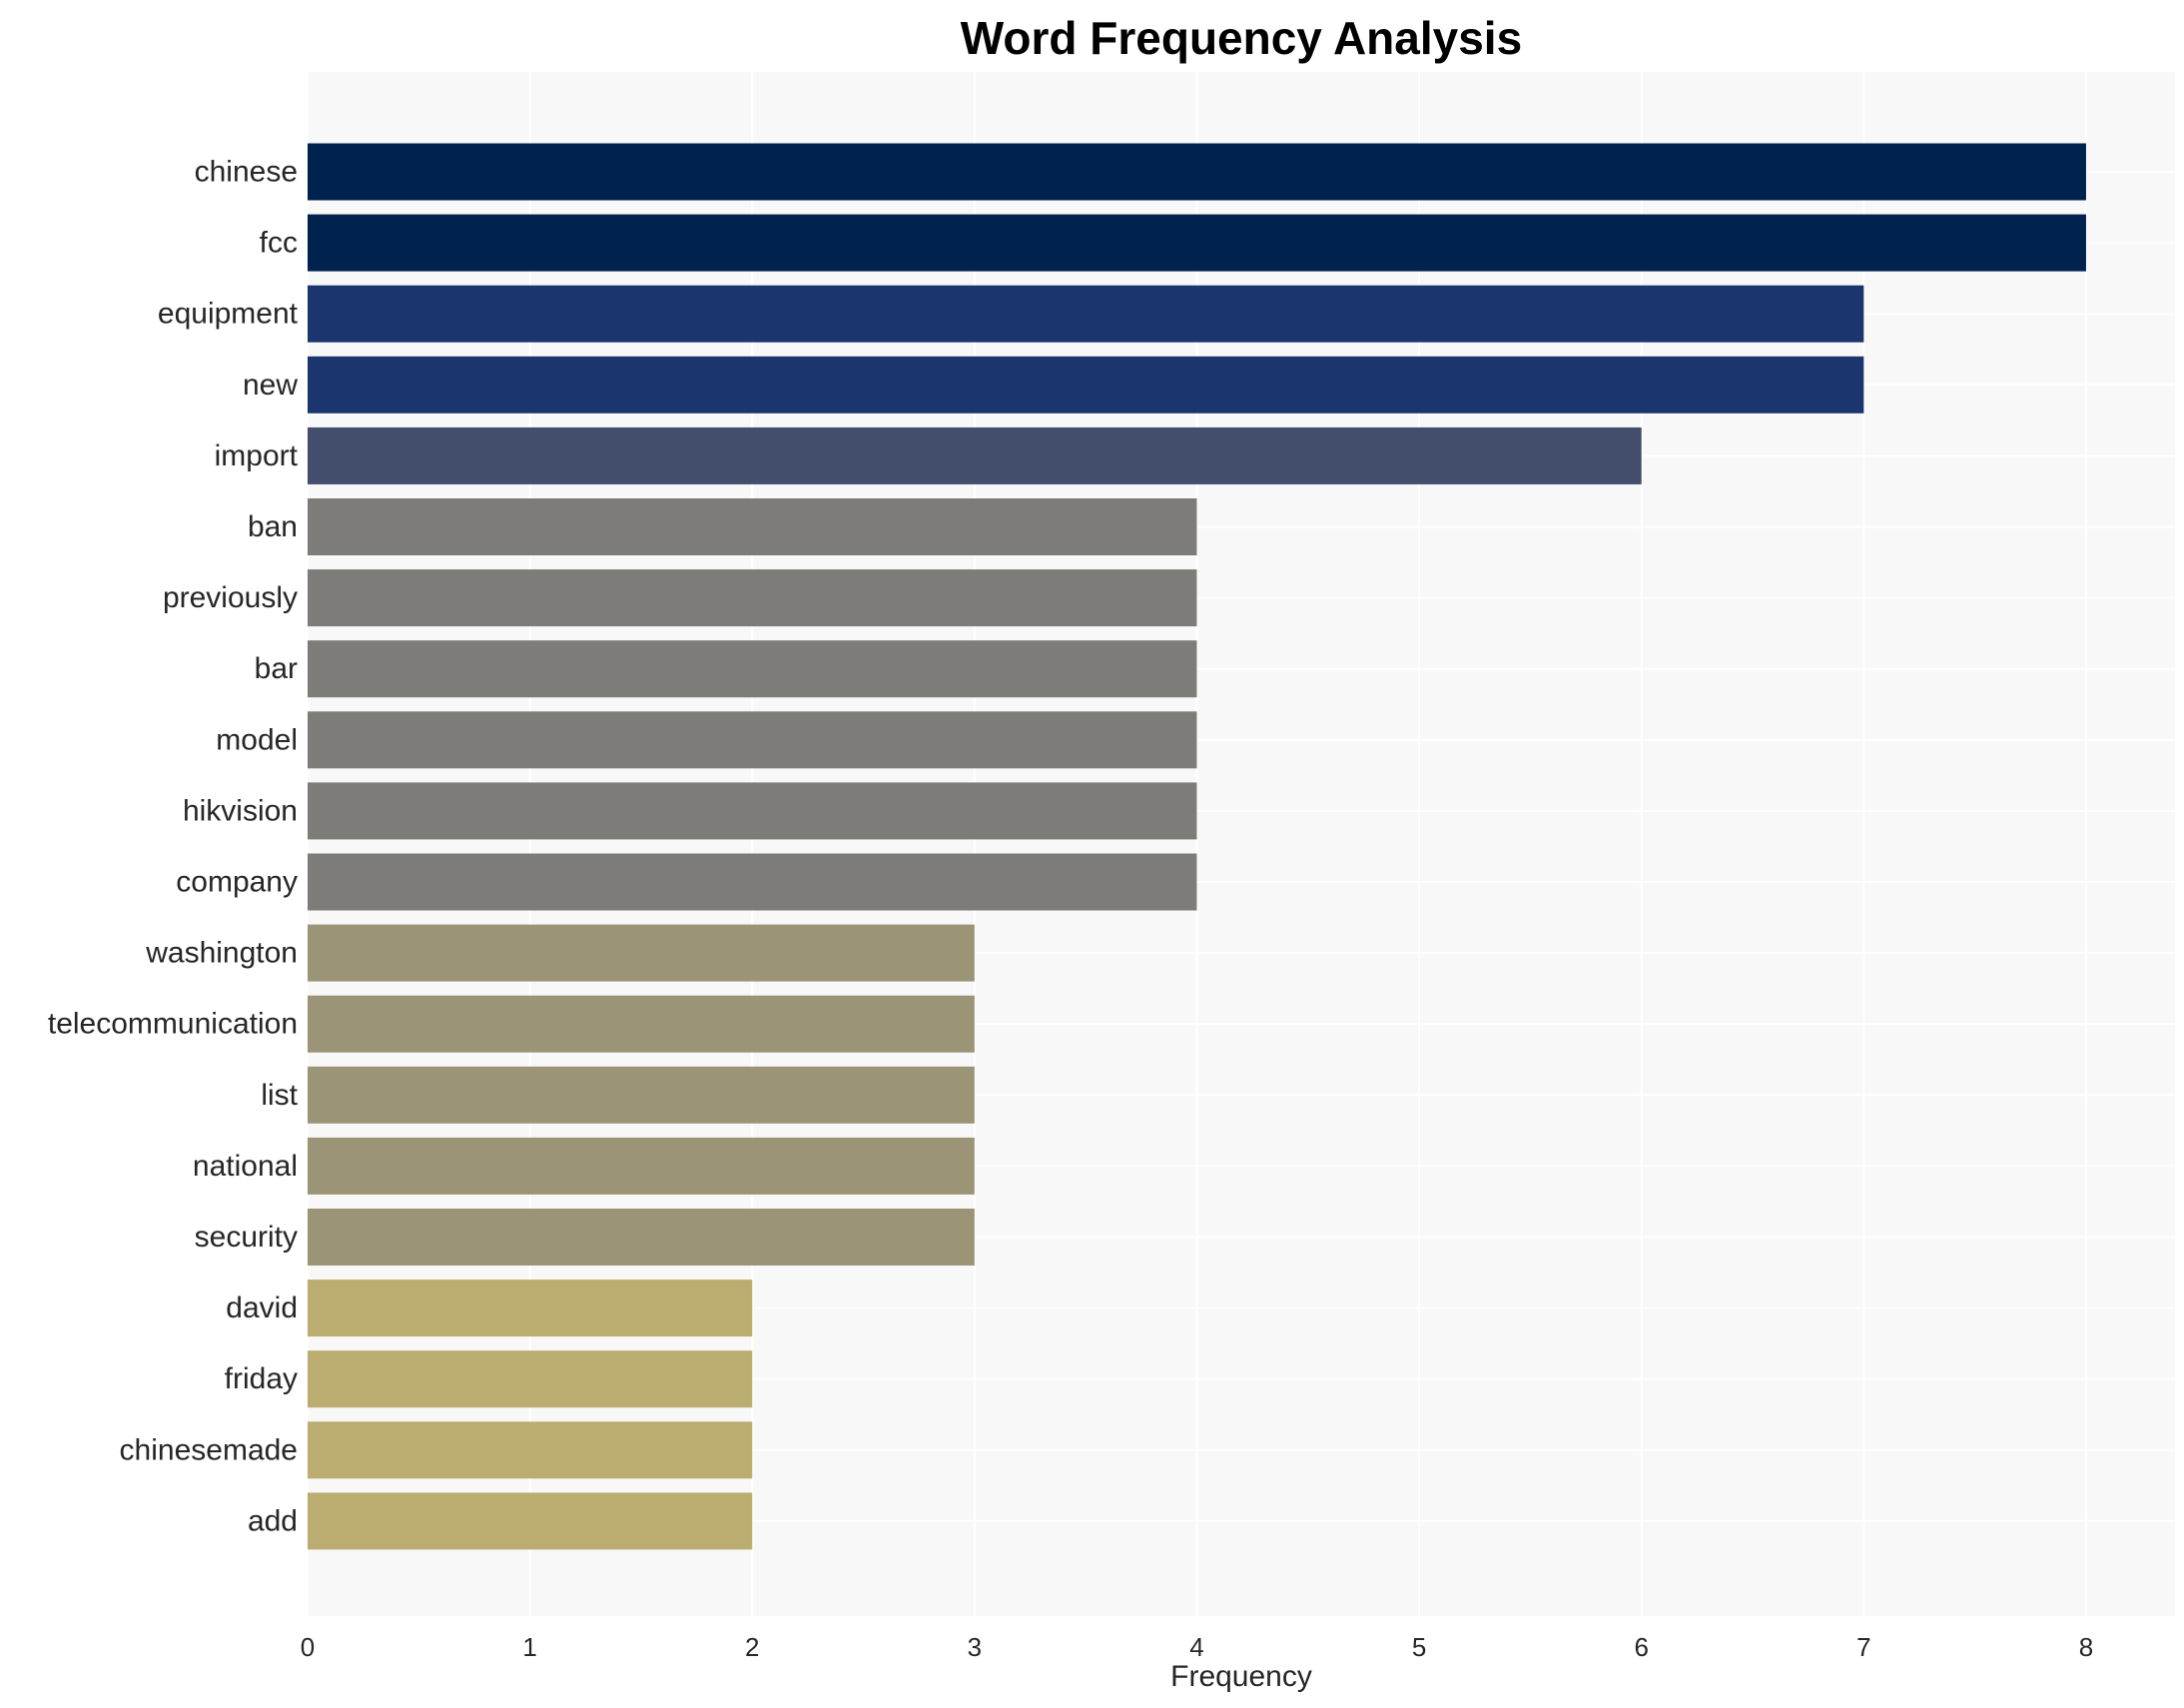 The image size is (2184, 1708). I want to click on chart-title: Word Frequency Analysis, so click(1241, 38).